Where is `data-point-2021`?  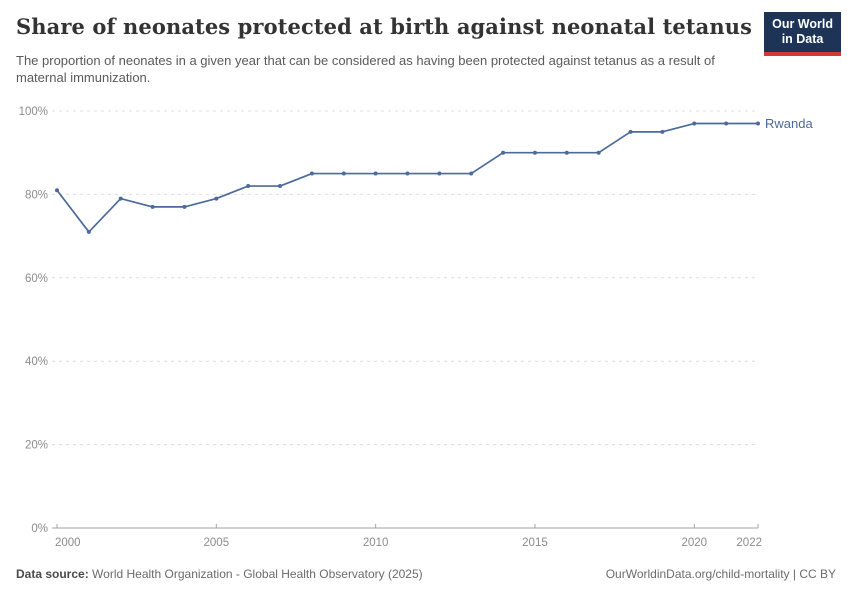
data-point-2021 is located at coordinates (726, 123).